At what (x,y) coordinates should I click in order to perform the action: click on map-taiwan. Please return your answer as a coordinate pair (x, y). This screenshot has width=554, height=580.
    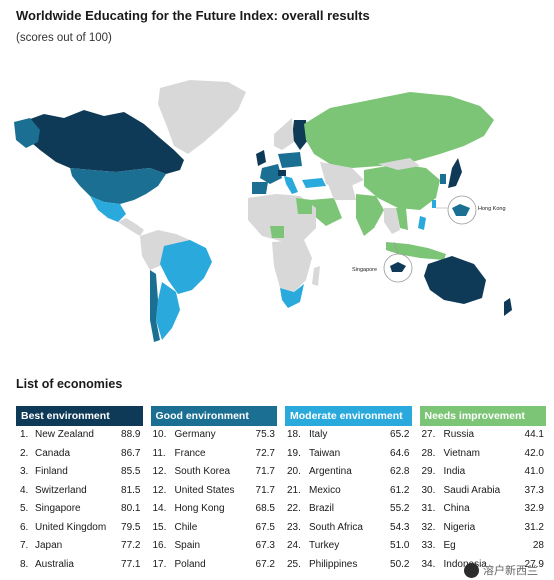
    Looking at the image, I should click on (434, 204).